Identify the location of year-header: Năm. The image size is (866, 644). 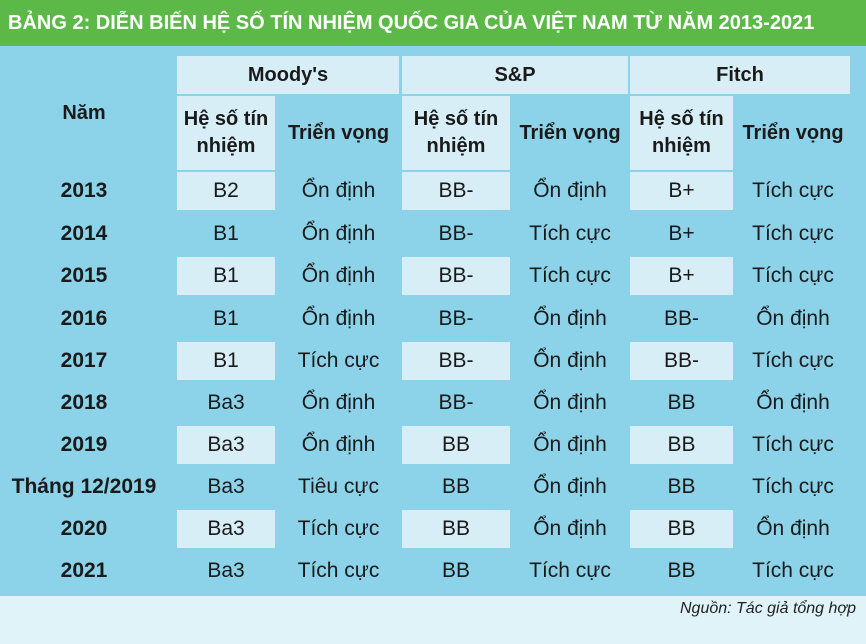
(84, 112).